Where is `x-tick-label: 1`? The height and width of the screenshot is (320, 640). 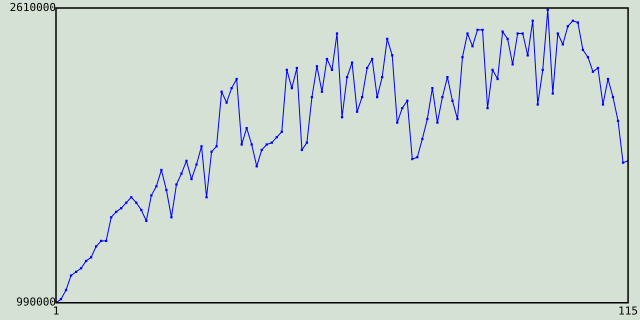
x-tick-label: 1 is located at coordinates (56, 311).